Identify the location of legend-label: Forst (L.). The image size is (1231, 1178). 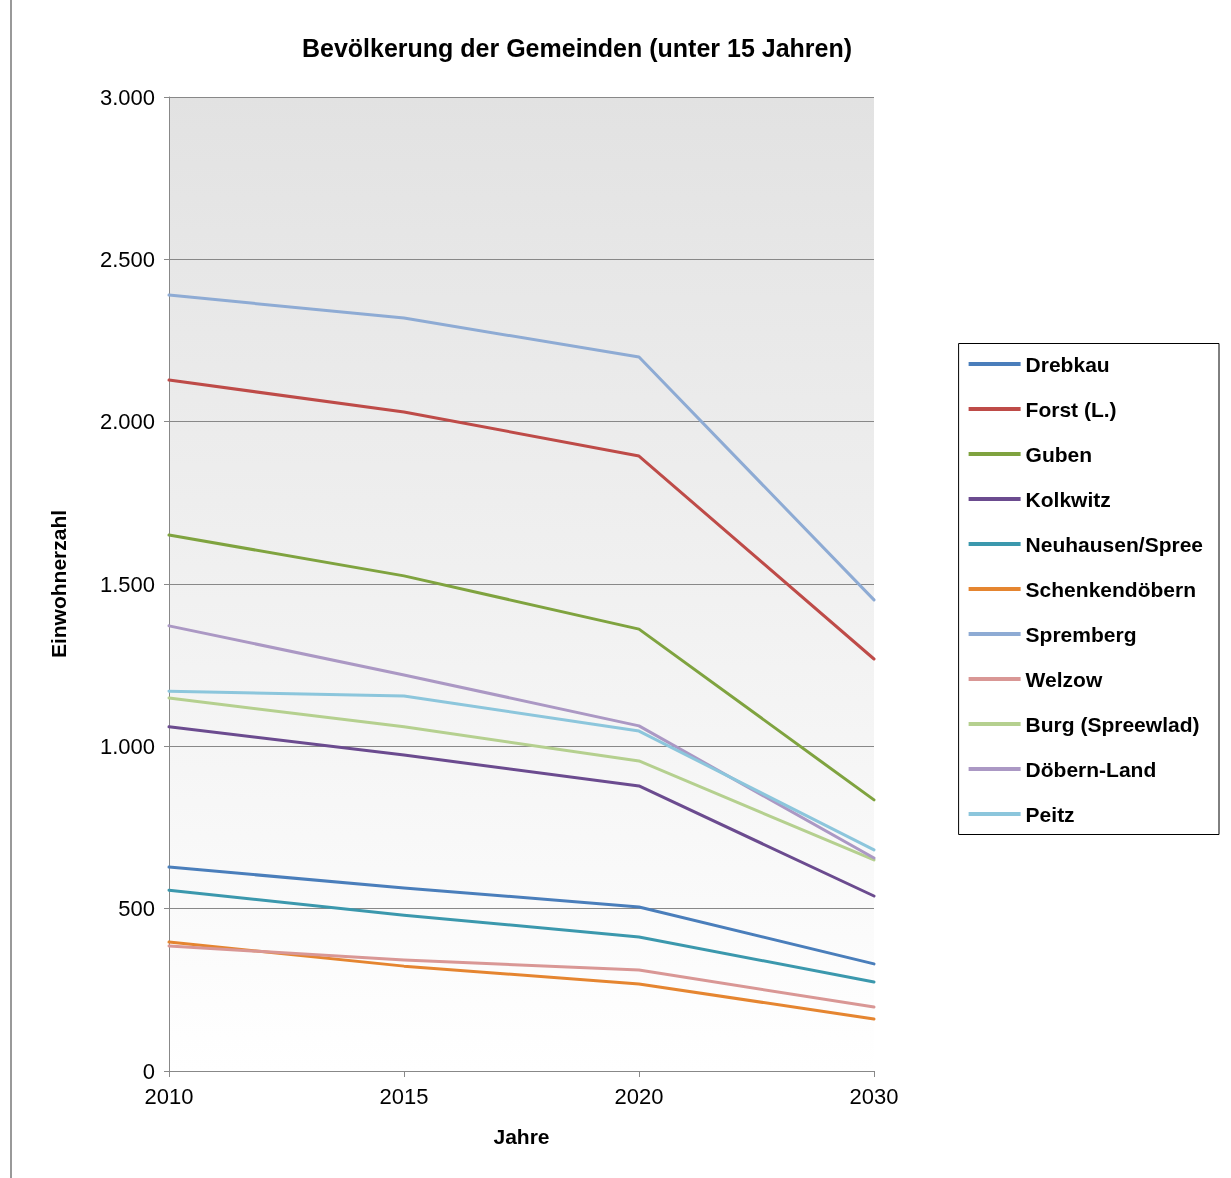
(1071, 409).